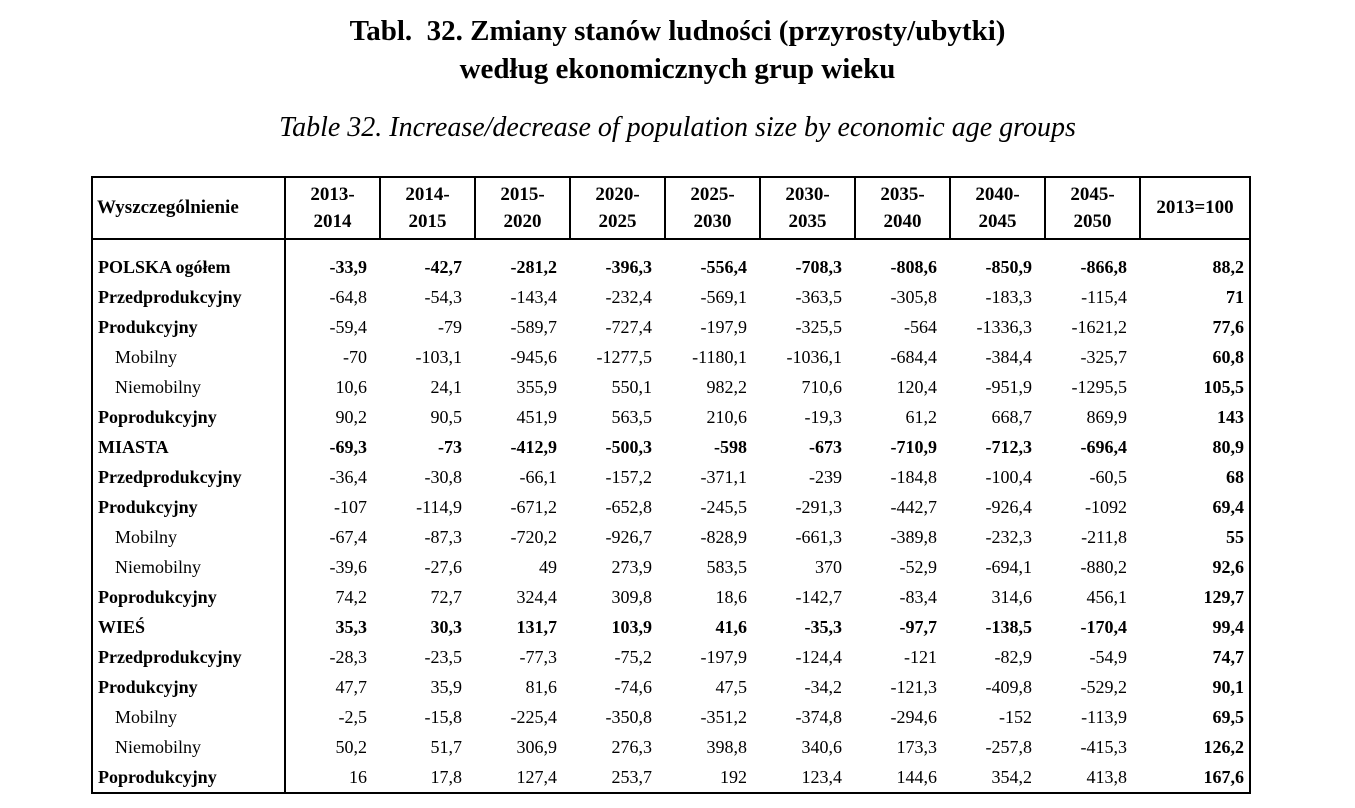  What do you see at coordinates (450, 326) in the screenshot?
I see `value-cell: -79` at bounding box center [450, 326].